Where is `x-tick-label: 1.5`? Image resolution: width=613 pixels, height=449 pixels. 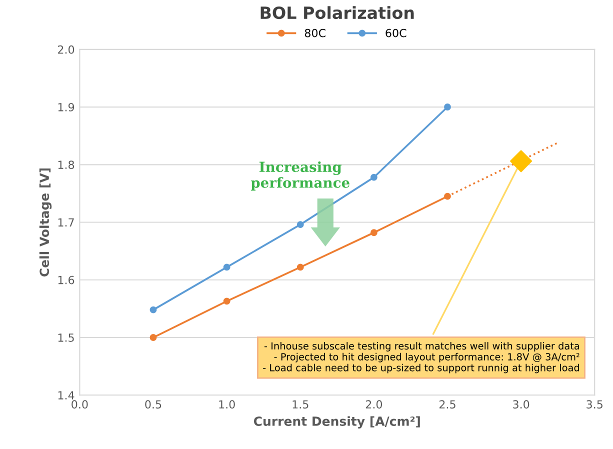
x-tick-label: 1.5 is located at coordinates (300, 404).